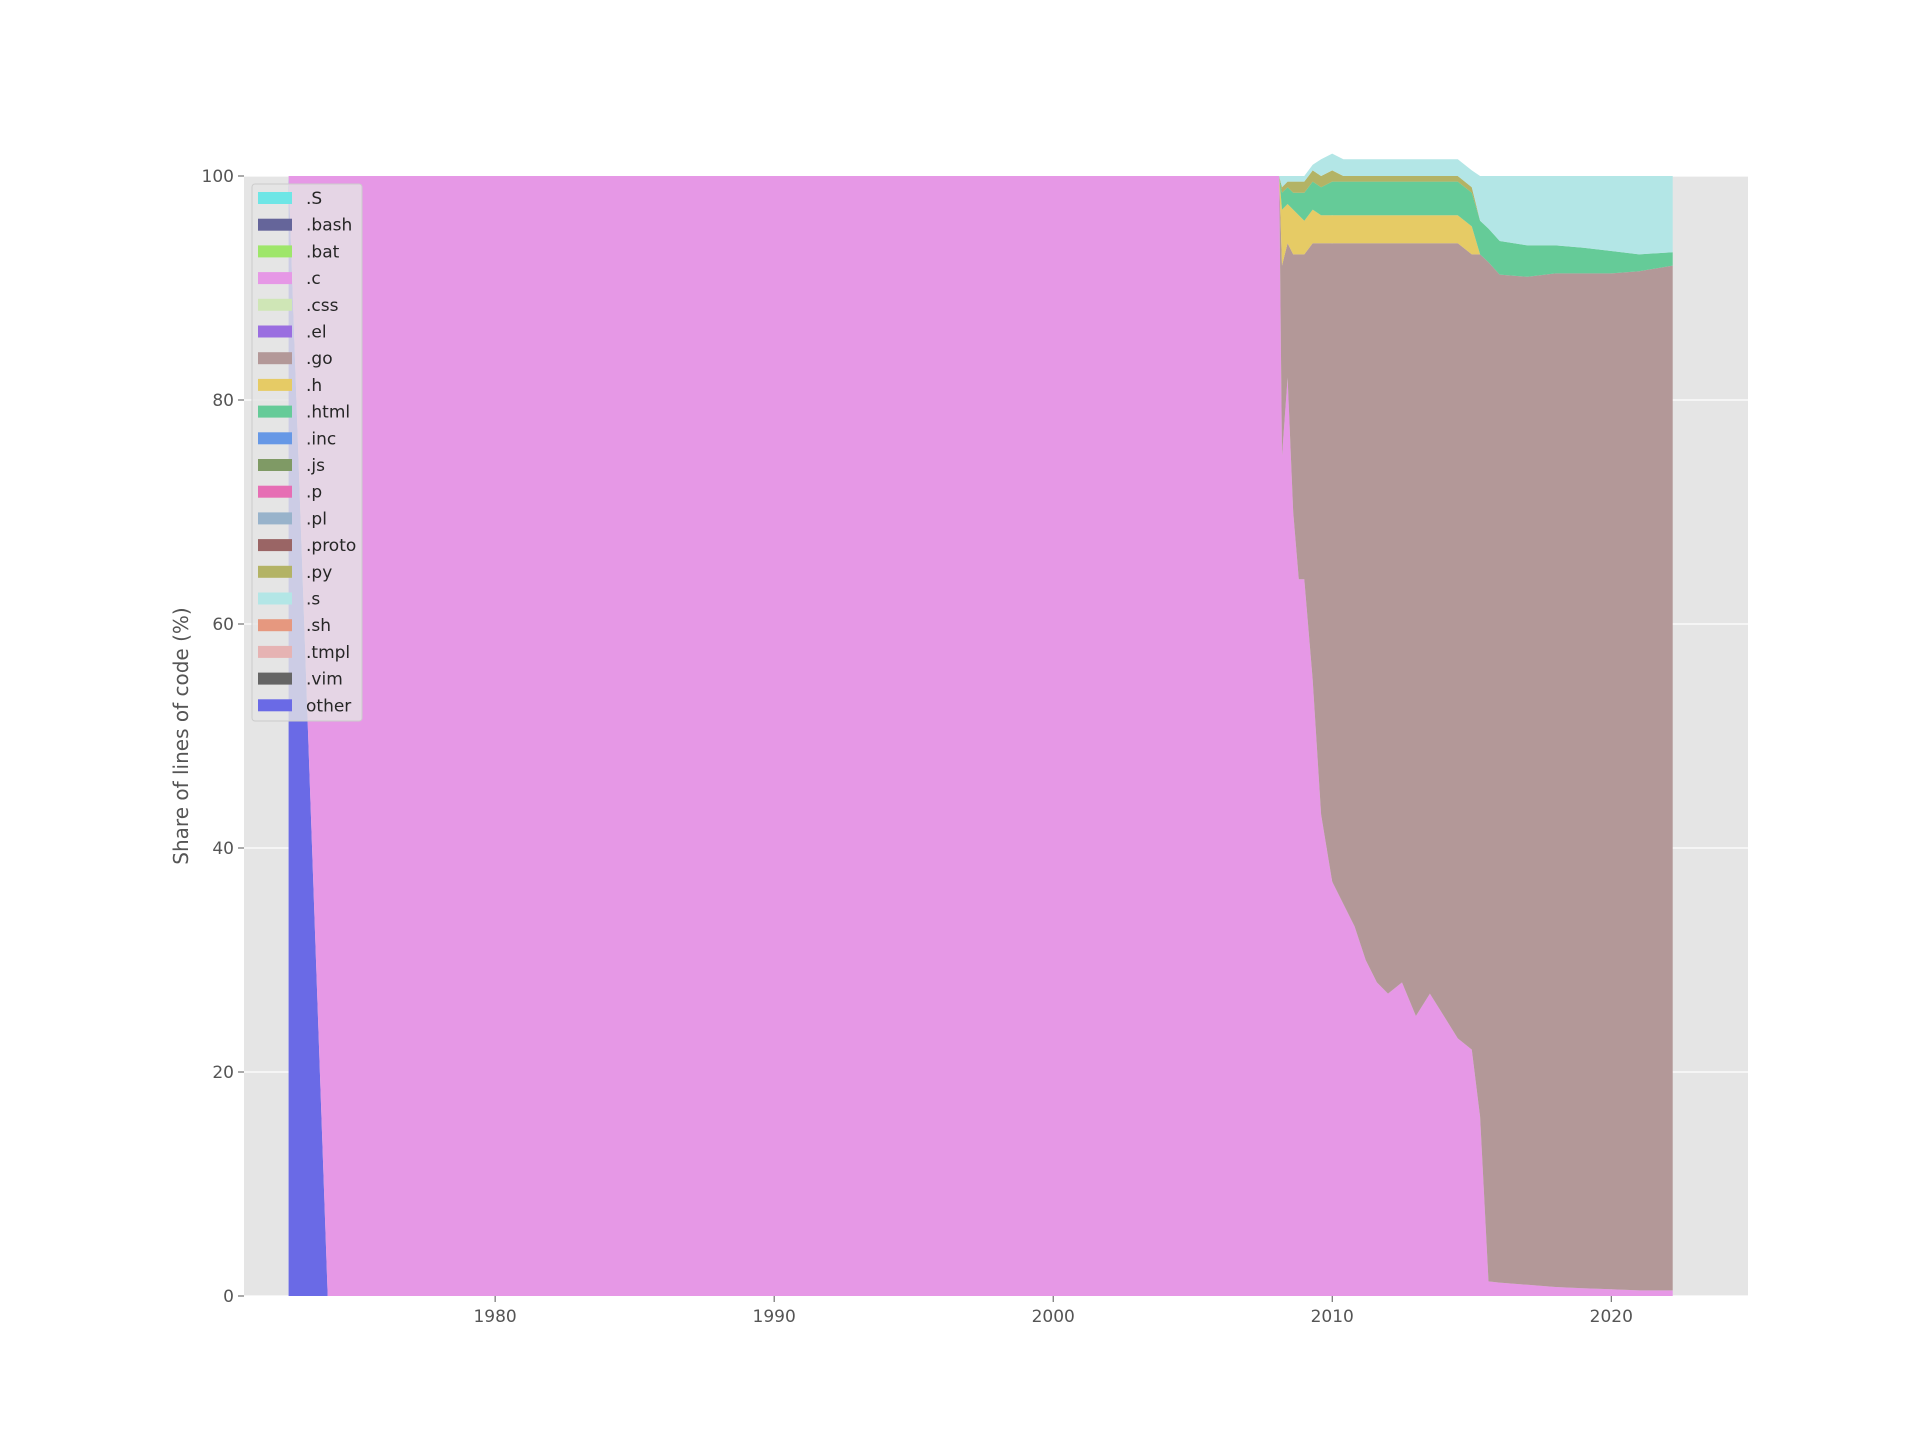  Describe the element at coordinates (494, 1317) in the screenshot. I see `x-tick-label: 1980` at that location.